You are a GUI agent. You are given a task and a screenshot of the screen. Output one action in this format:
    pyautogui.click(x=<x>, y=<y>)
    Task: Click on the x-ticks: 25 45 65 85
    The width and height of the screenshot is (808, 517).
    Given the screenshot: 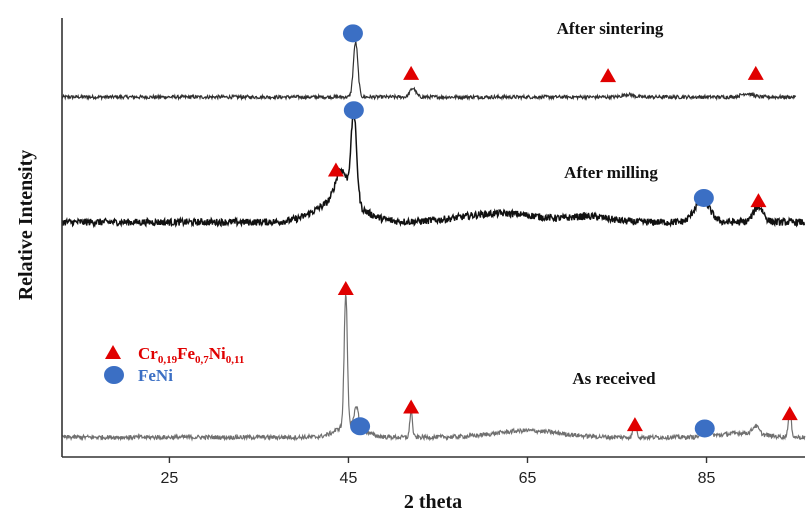 What is the action you would take?
    pyautogui.click(x=438, y=472)
    